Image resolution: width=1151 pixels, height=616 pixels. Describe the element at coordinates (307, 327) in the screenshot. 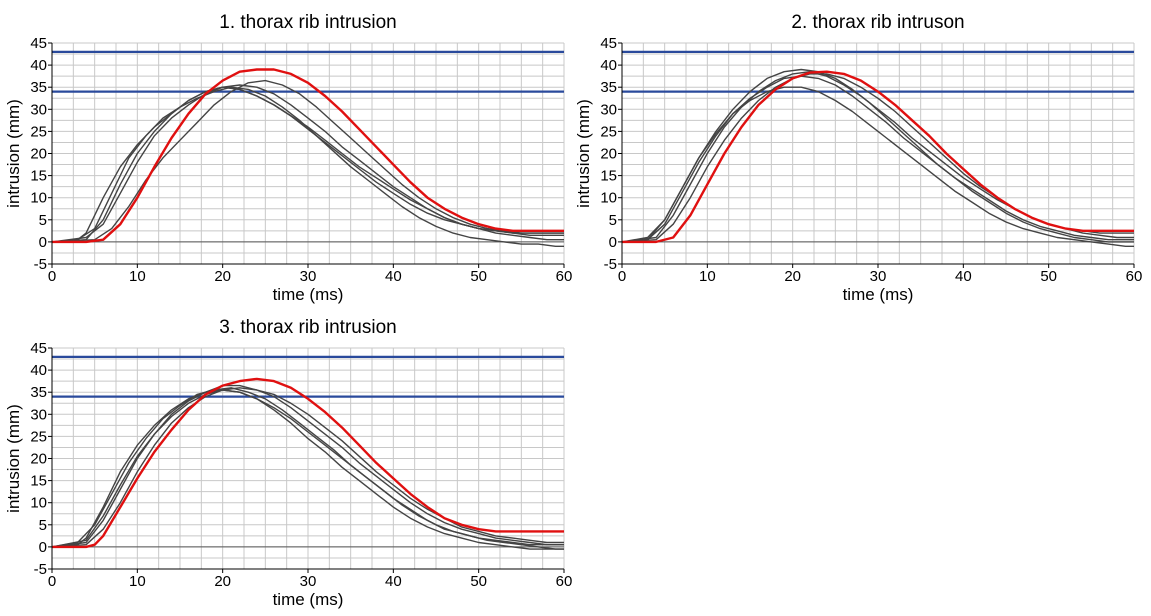

I see `chart-title: 3. thorax rib intrusion` at that location.